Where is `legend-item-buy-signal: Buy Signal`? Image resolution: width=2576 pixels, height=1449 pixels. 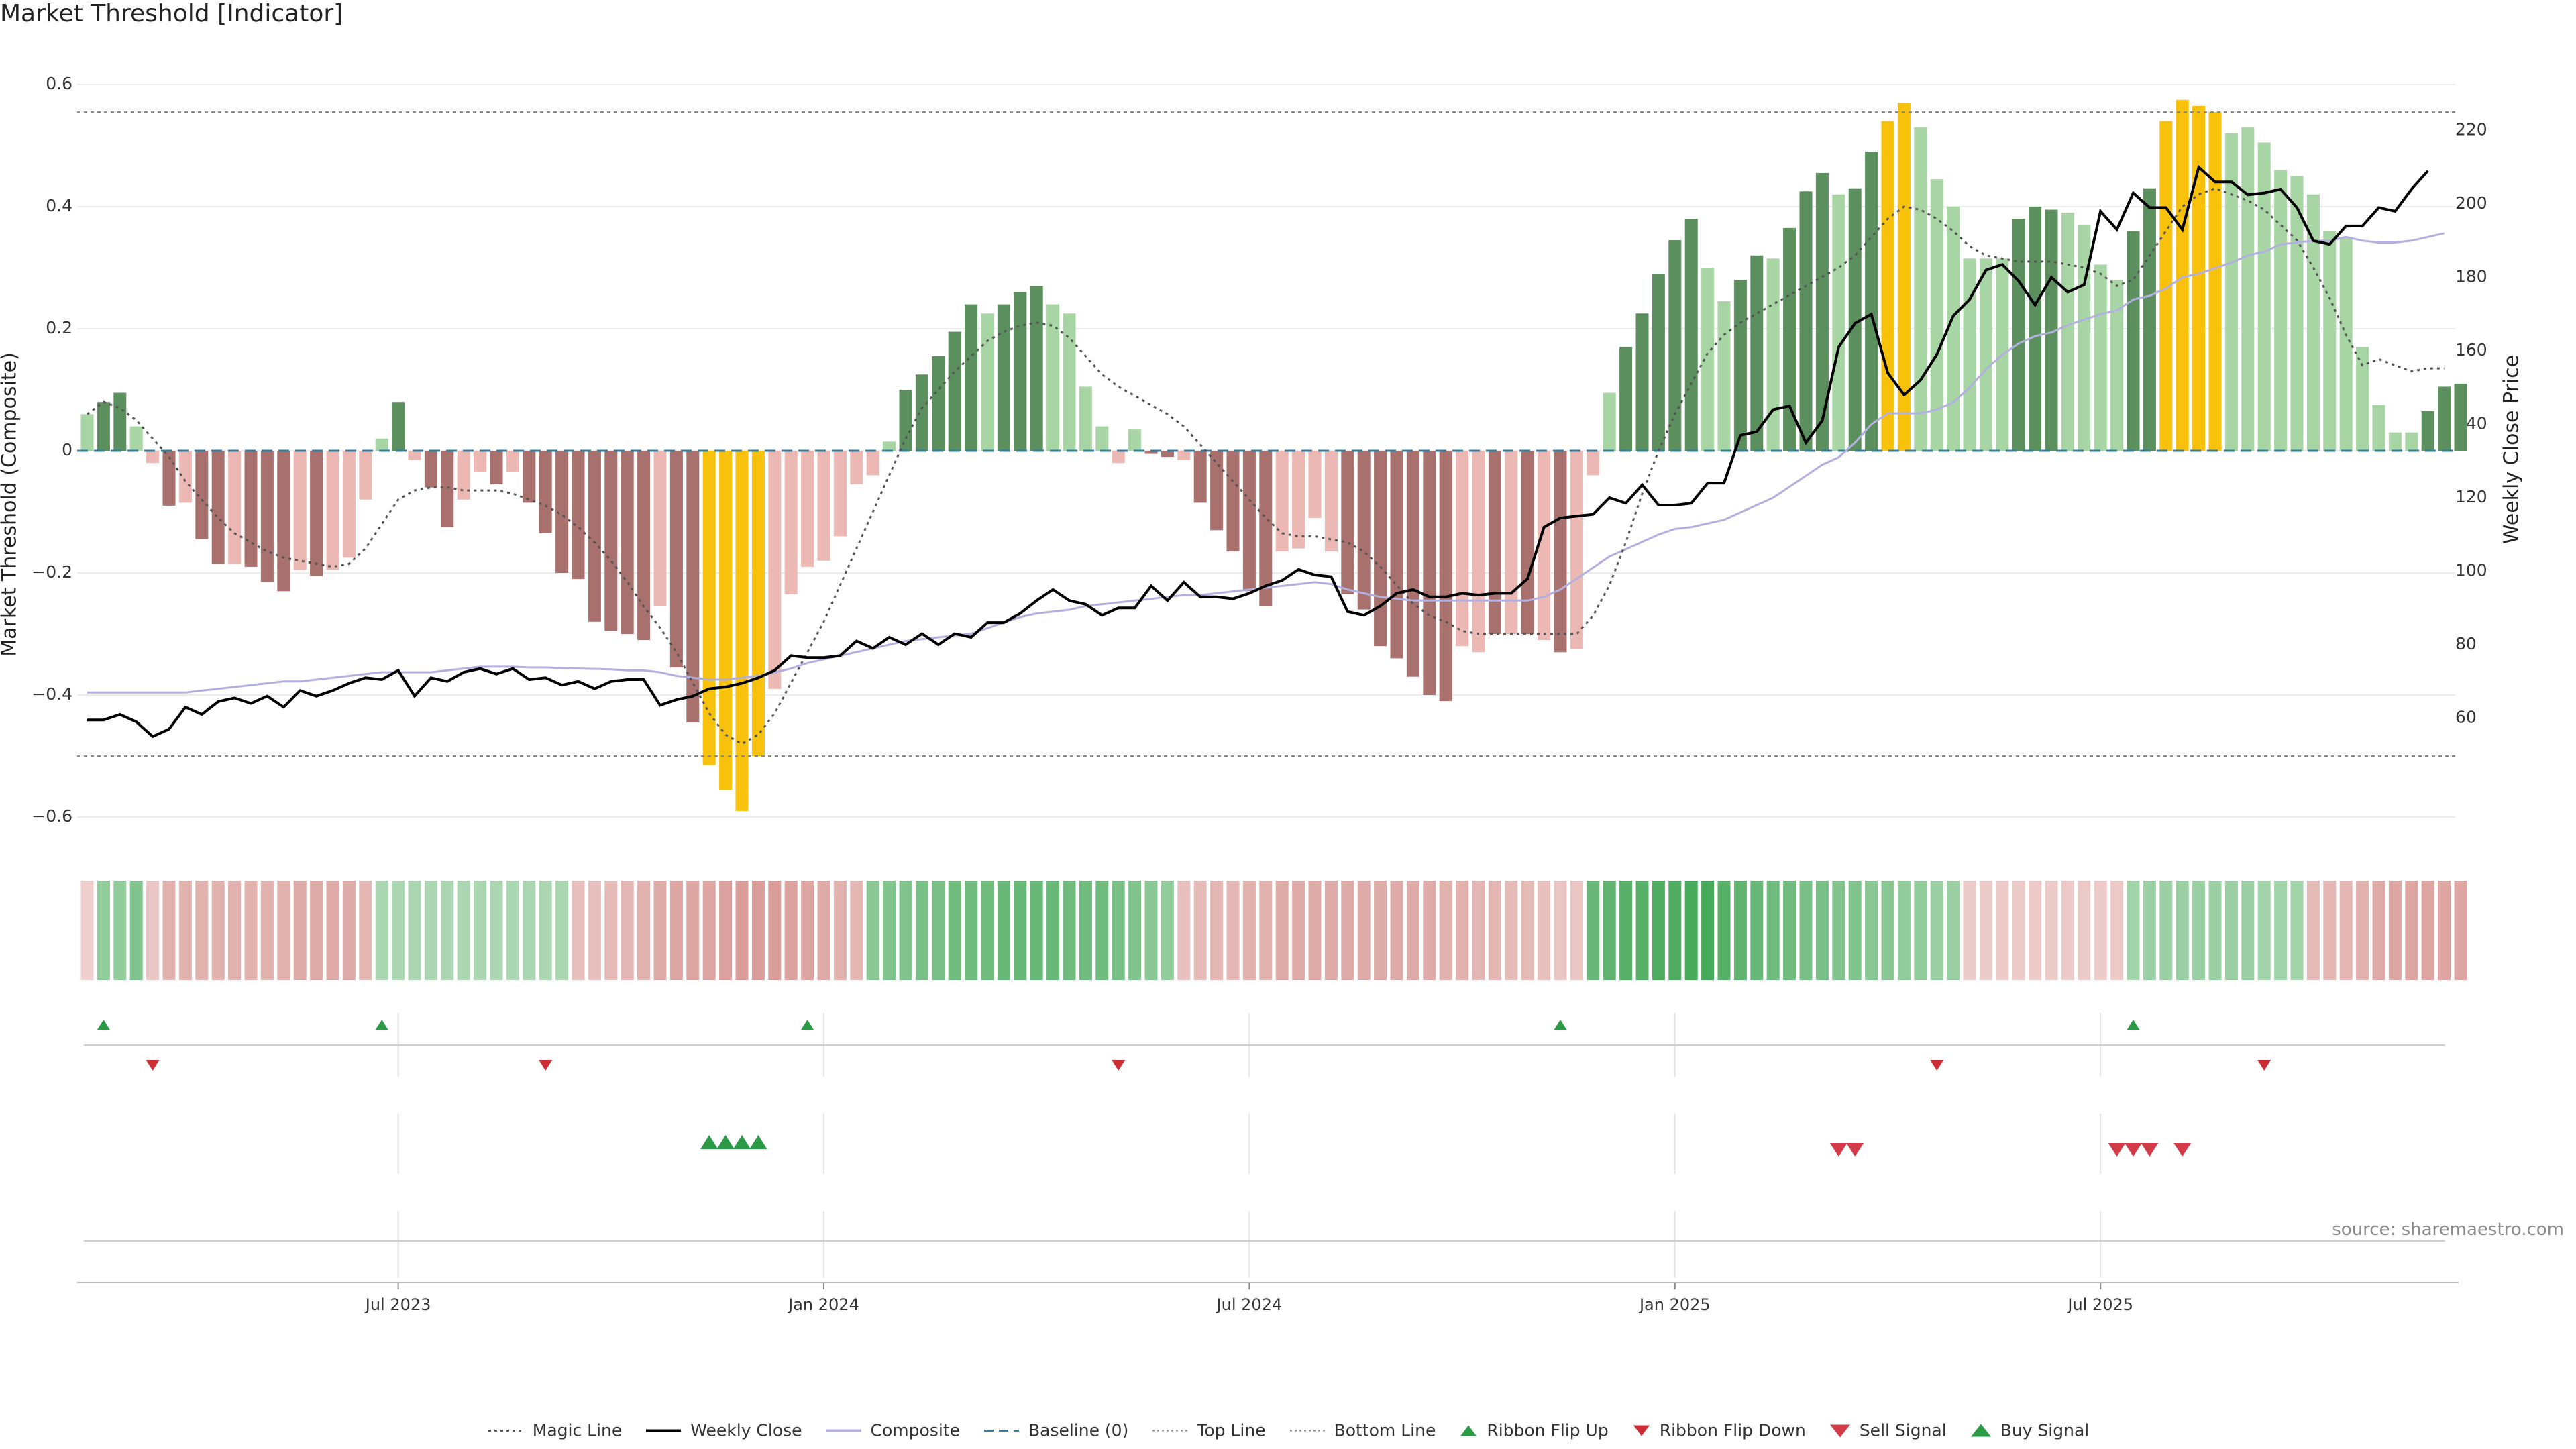
legend-item-buy-signal: Buy Signal is located at coordinates (2029, 1430).